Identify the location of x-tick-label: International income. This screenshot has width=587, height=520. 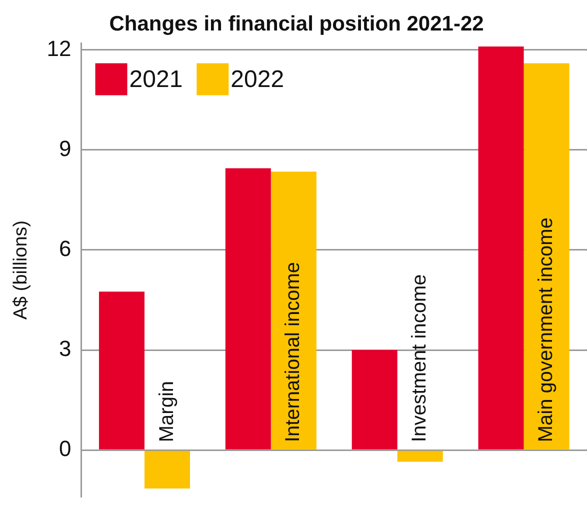
(293, 352).